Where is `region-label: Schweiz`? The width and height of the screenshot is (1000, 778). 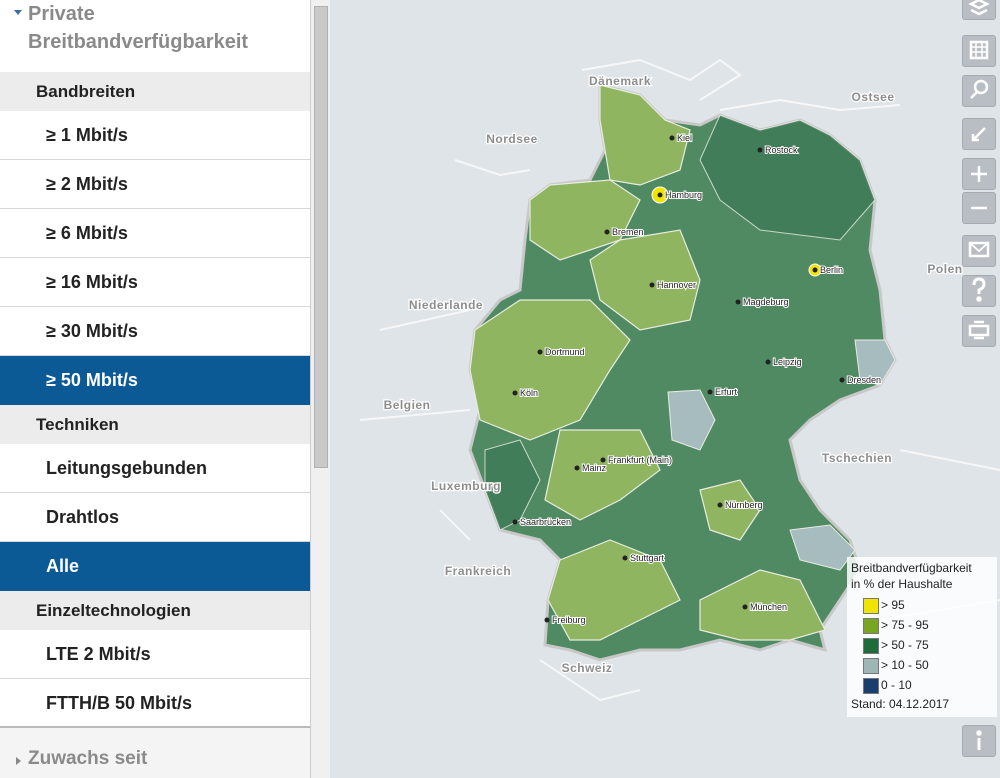
region-label: Schweiz is located at coordinates (587, 668).